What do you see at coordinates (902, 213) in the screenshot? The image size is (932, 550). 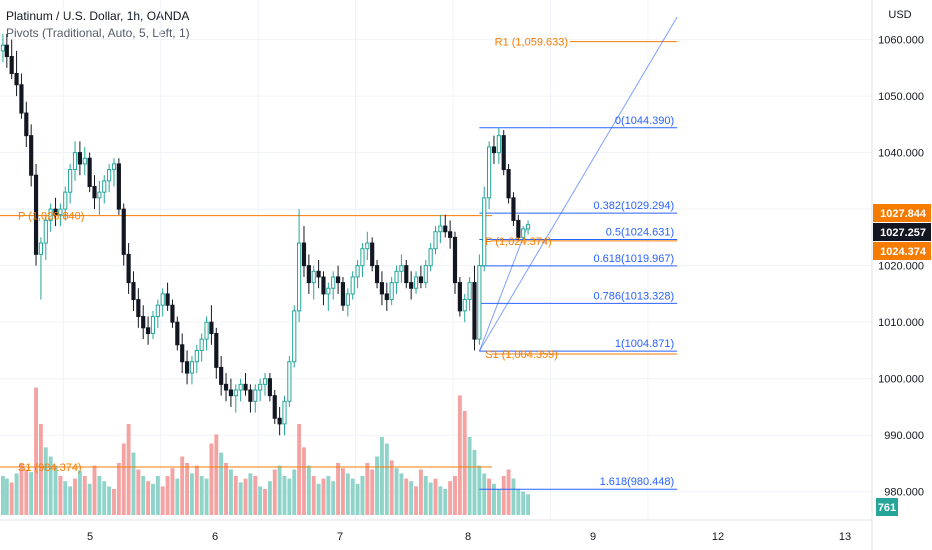 I see `price-tag` at bounding box center [902, 213].